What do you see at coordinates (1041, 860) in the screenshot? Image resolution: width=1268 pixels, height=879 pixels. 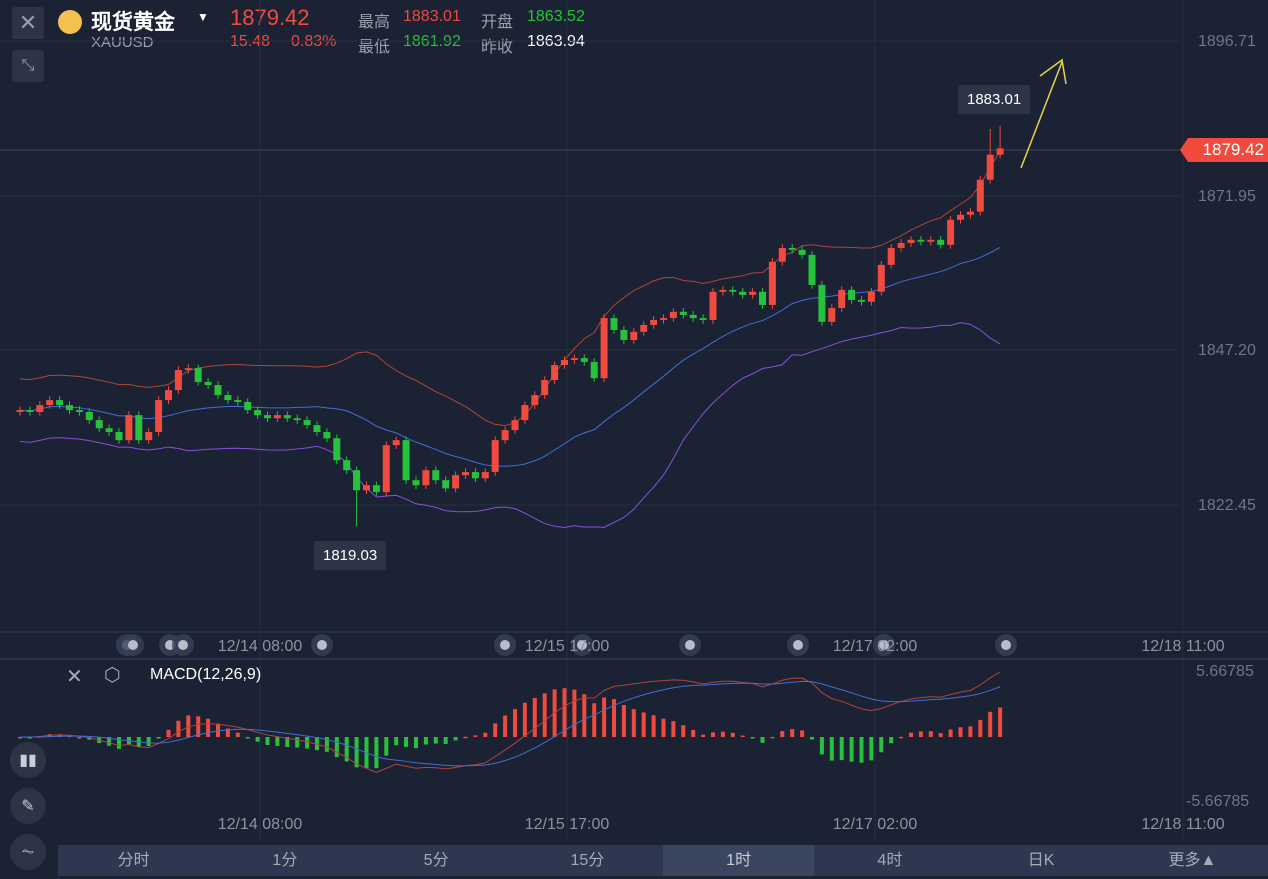 I see `tab-daily: 日K` at bounding box center [1041, 860].